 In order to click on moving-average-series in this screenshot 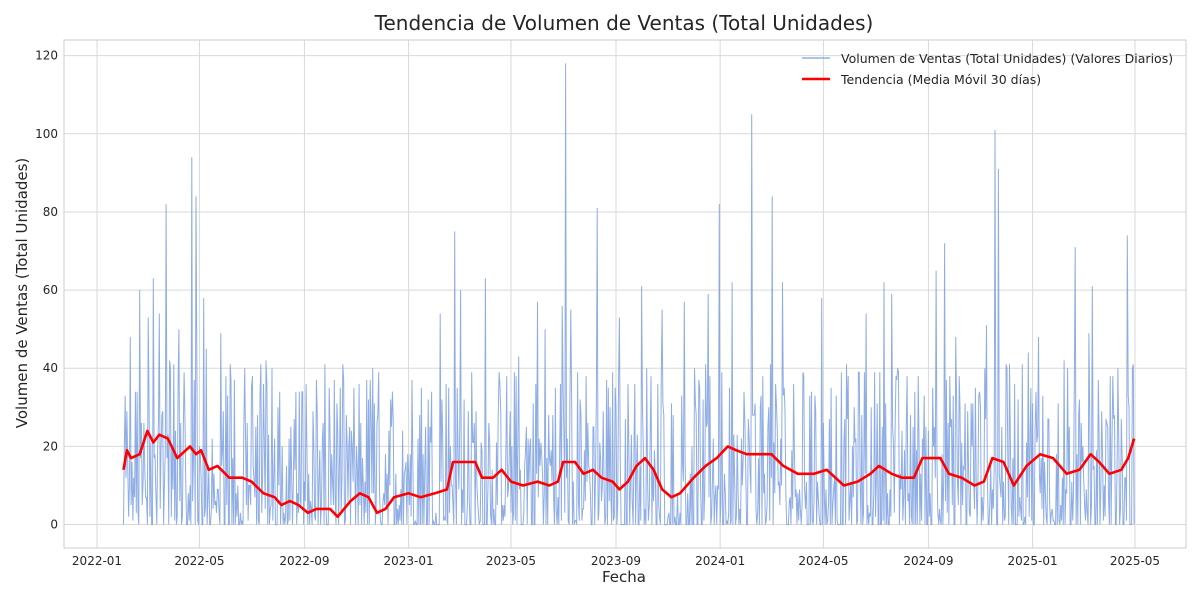, I will do `click(629, 474)`.